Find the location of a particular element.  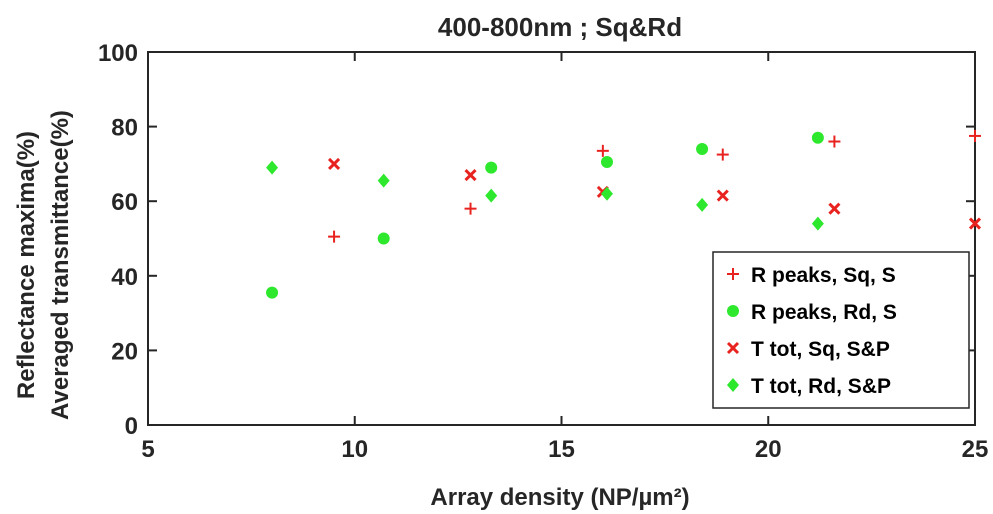

y-tick-label: 20 is located at coordinates (124, 351).